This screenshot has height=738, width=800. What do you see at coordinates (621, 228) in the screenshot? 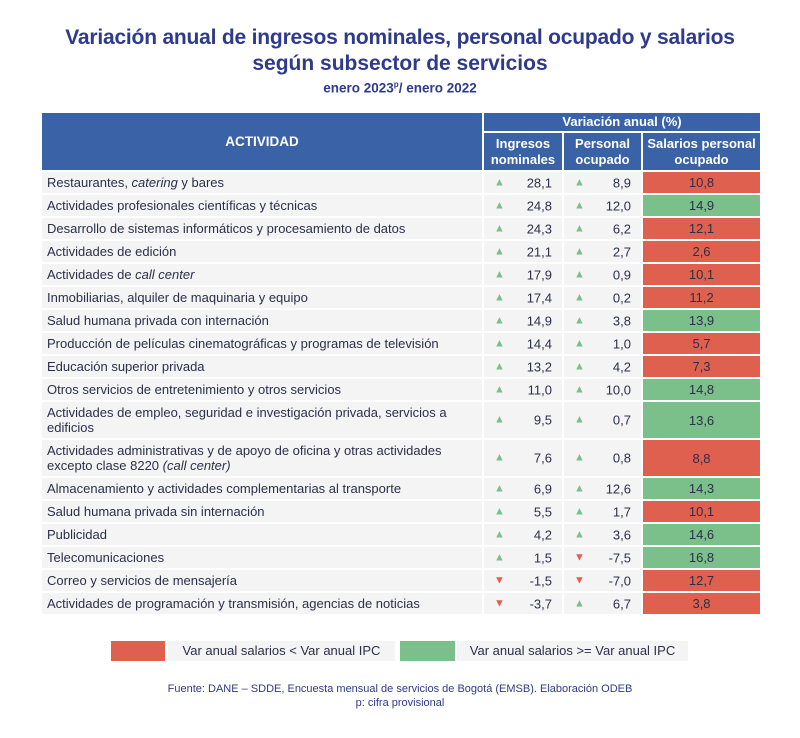
I see `personal-value: 6,2` at bounding box center [621, 228].